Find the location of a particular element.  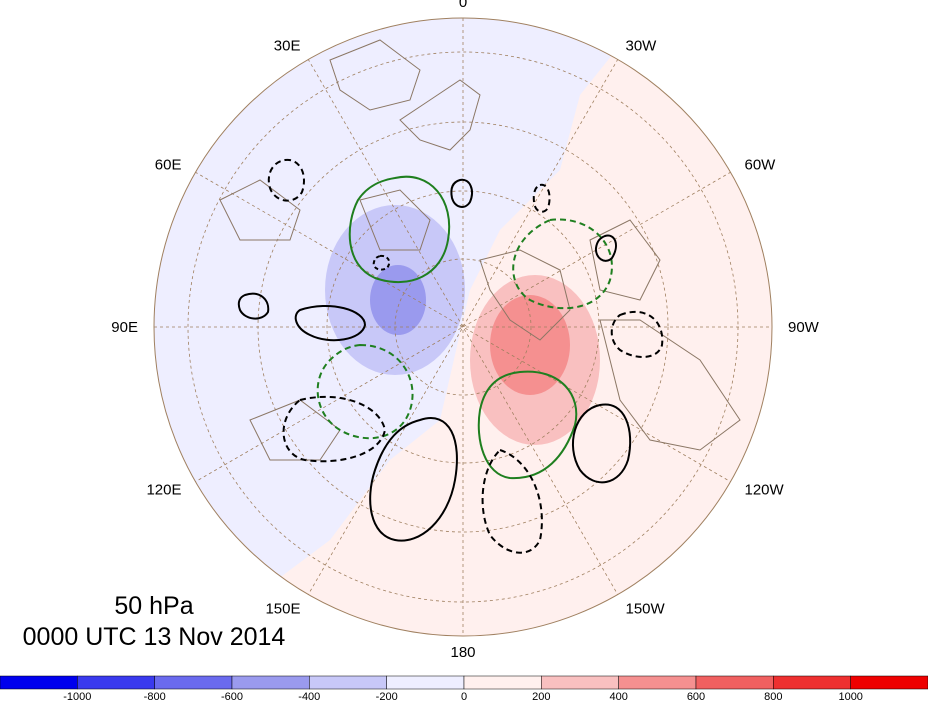

lon-180-label: 180 is located at coordinates (462, 652).